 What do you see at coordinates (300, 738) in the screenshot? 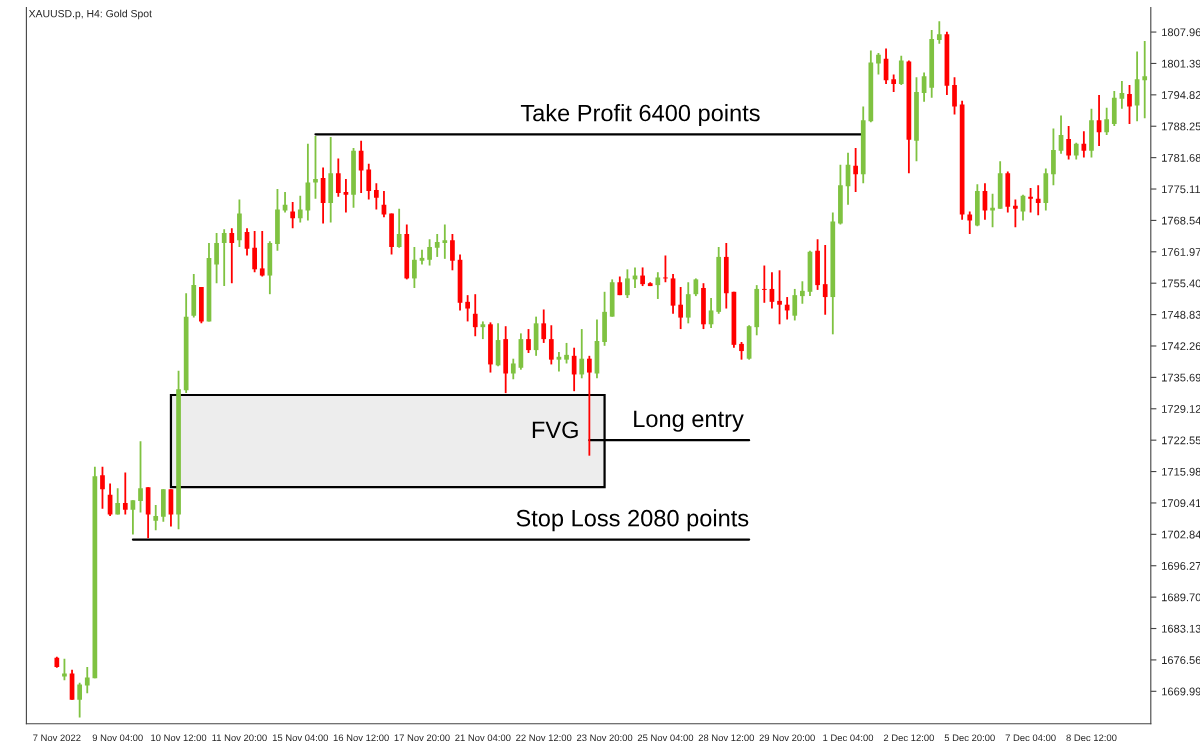
I see `x-tick-label: 15 Nov 04:00` at bounding box center [300, 738].